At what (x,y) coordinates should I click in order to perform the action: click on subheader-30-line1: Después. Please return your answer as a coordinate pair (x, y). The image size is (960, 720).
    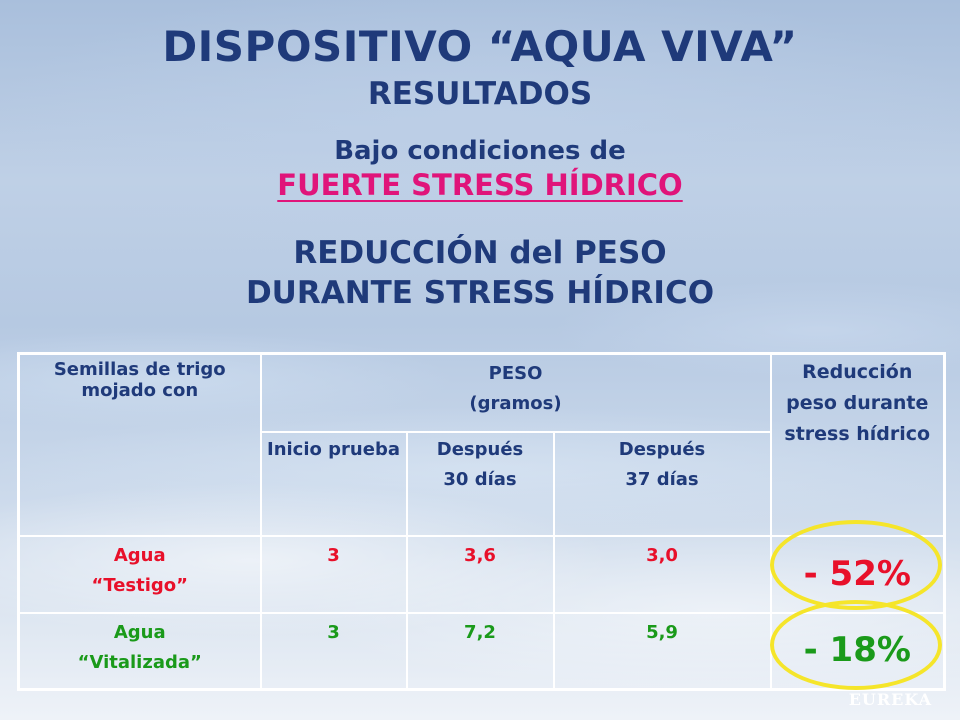
    Looking at the image, I should click on (480, 449).